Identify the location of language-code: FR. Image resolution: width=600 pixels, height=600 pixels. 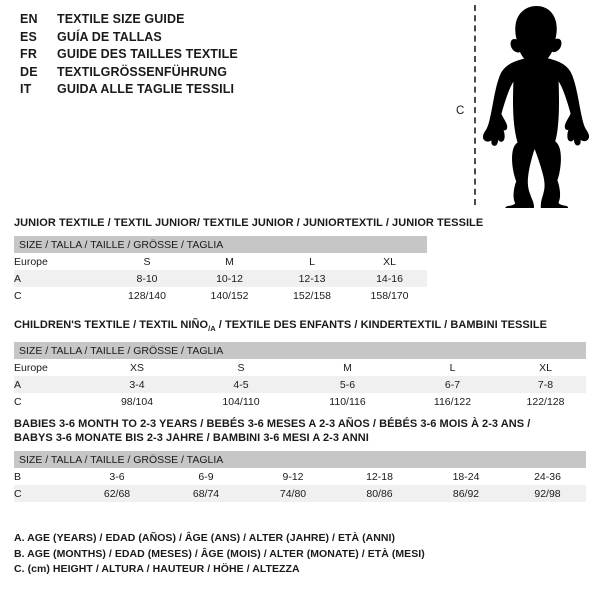
(29, 54).